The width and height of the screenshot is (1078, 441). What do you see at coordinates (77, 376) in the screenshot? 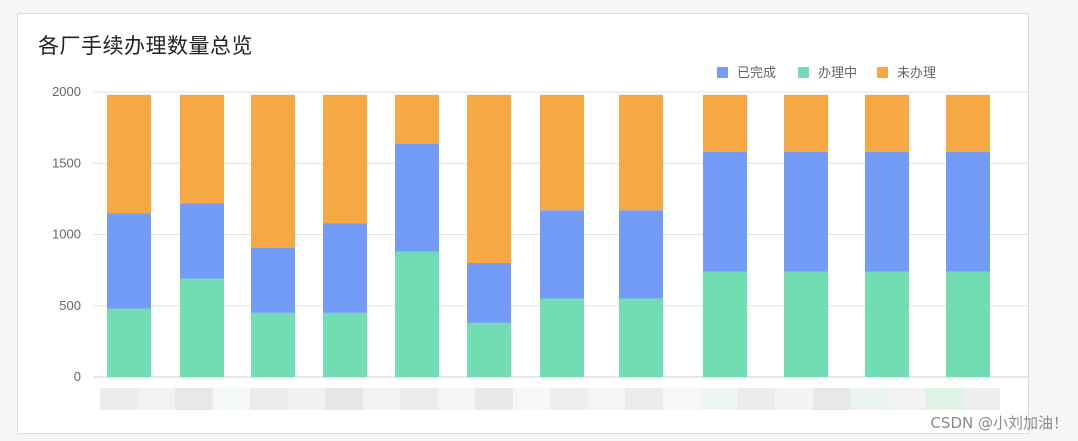
I see `y-tick-label: 0` at bounding box center [77, 376].